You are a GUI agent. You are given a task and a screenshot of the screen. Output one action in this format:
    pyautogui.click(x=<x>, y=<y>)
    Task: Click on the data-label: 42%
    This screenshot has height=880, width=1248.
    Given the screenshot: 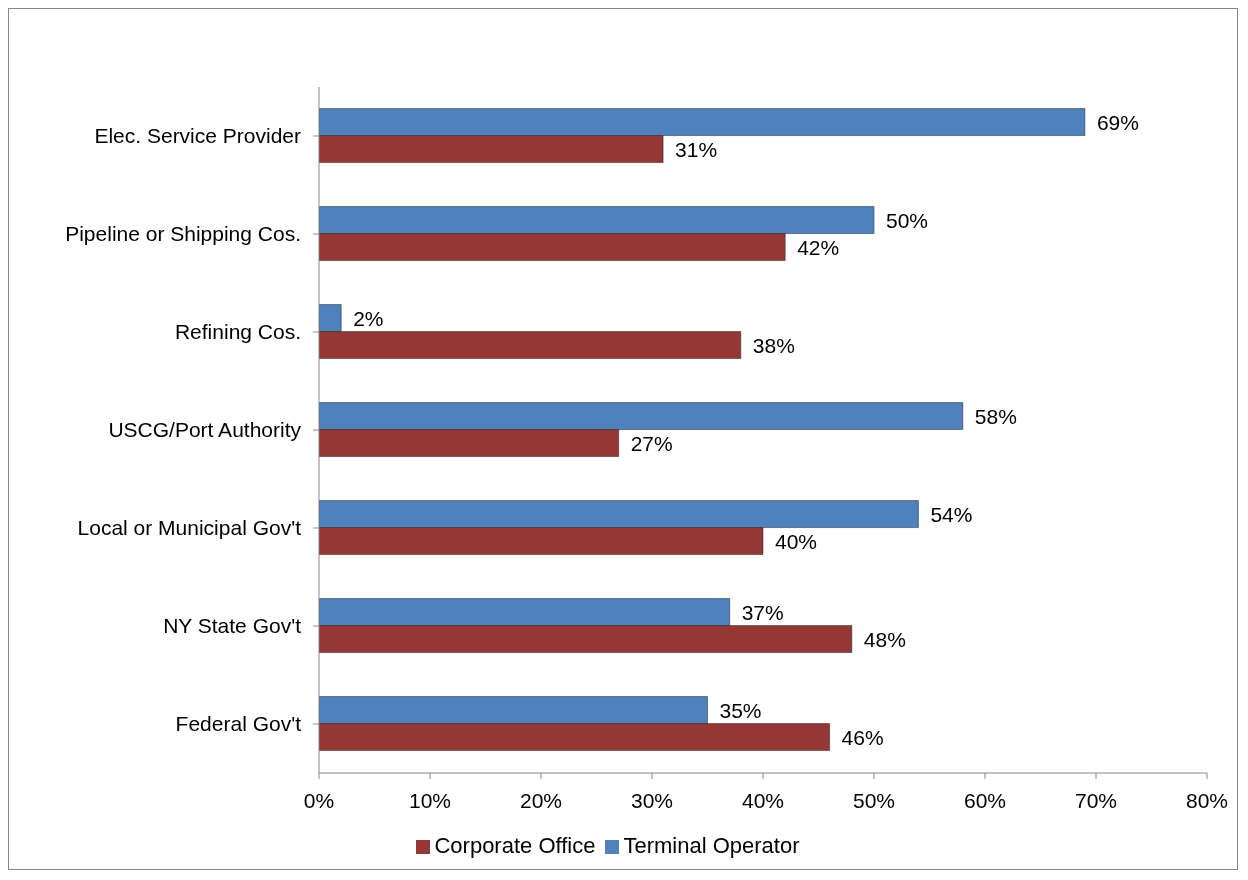 What is the action you would take?
    pyautogui.click(x=818, y=247)
    